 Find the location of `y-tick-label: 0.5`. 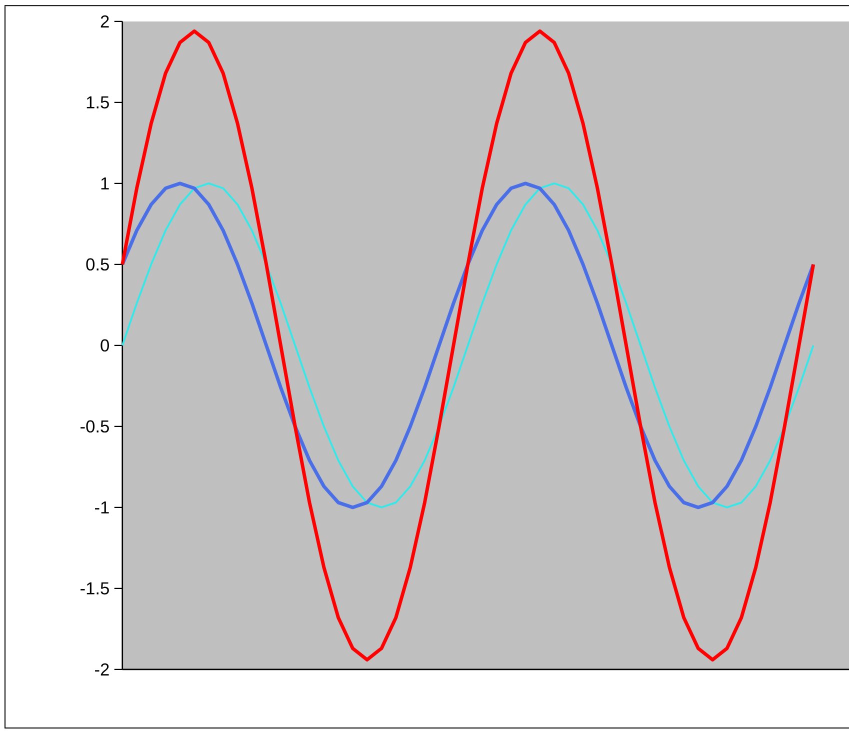

y-tick-label: 0.5 is located at coordinates (97, 264).